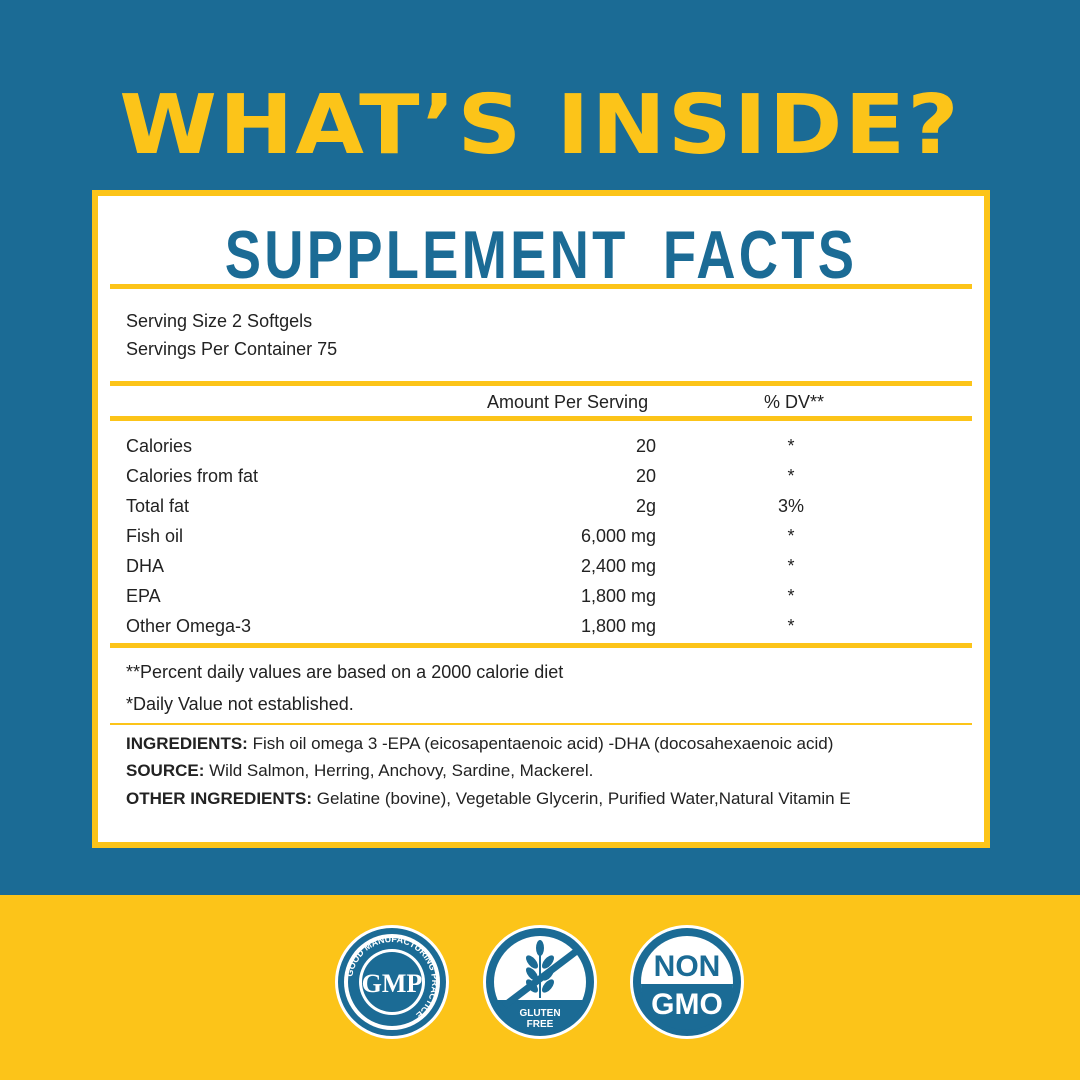 The image size is (1080, 1080). Describe the element at coordinates (158, 506) in the screenshot. I see `nutrient-name: Total fat` at that location.